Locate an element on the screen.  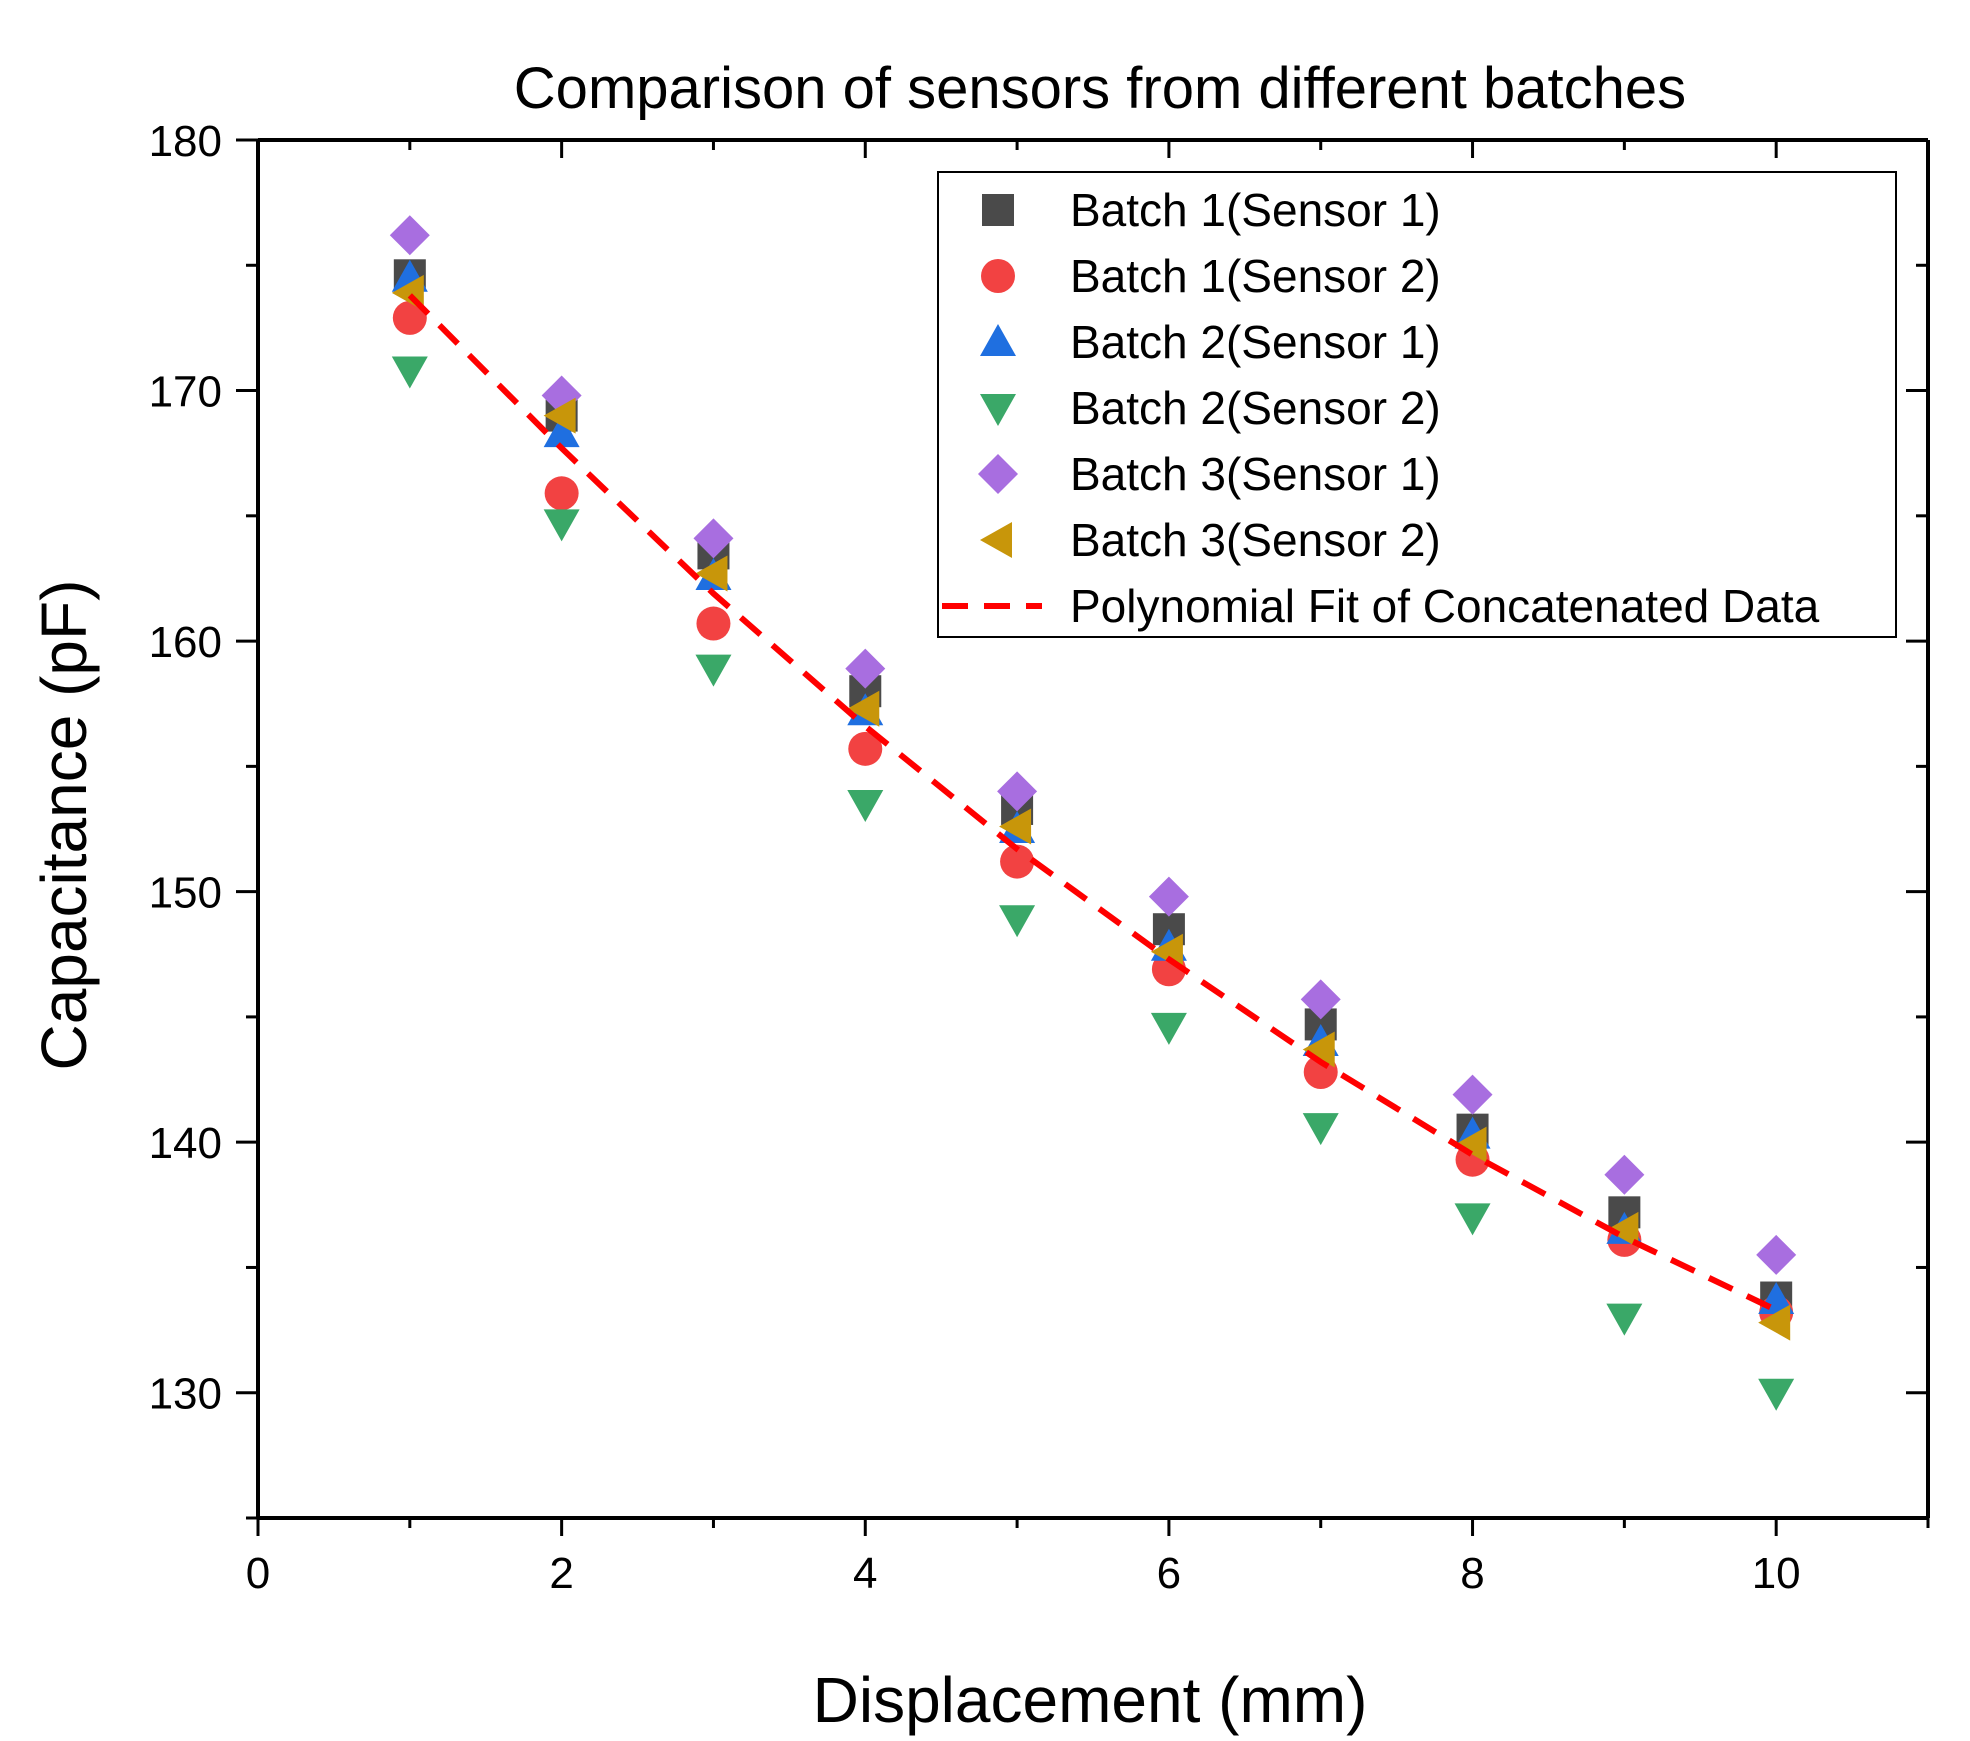
legend-label: Batch 2(Sensor 2) is located at coordinates (1255, 408).